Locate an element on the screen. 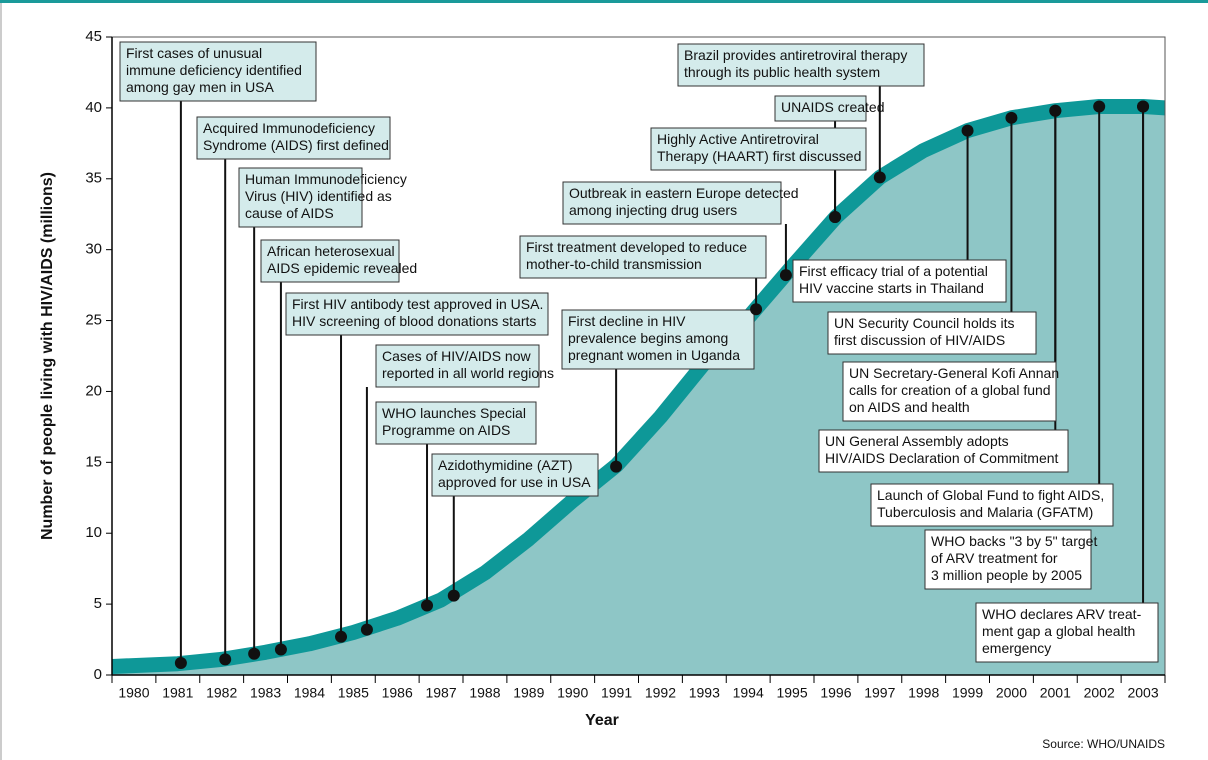 This screenshot has height=760, width=1208. x-tick-label: 1988 is located at coordinates (484, 693).